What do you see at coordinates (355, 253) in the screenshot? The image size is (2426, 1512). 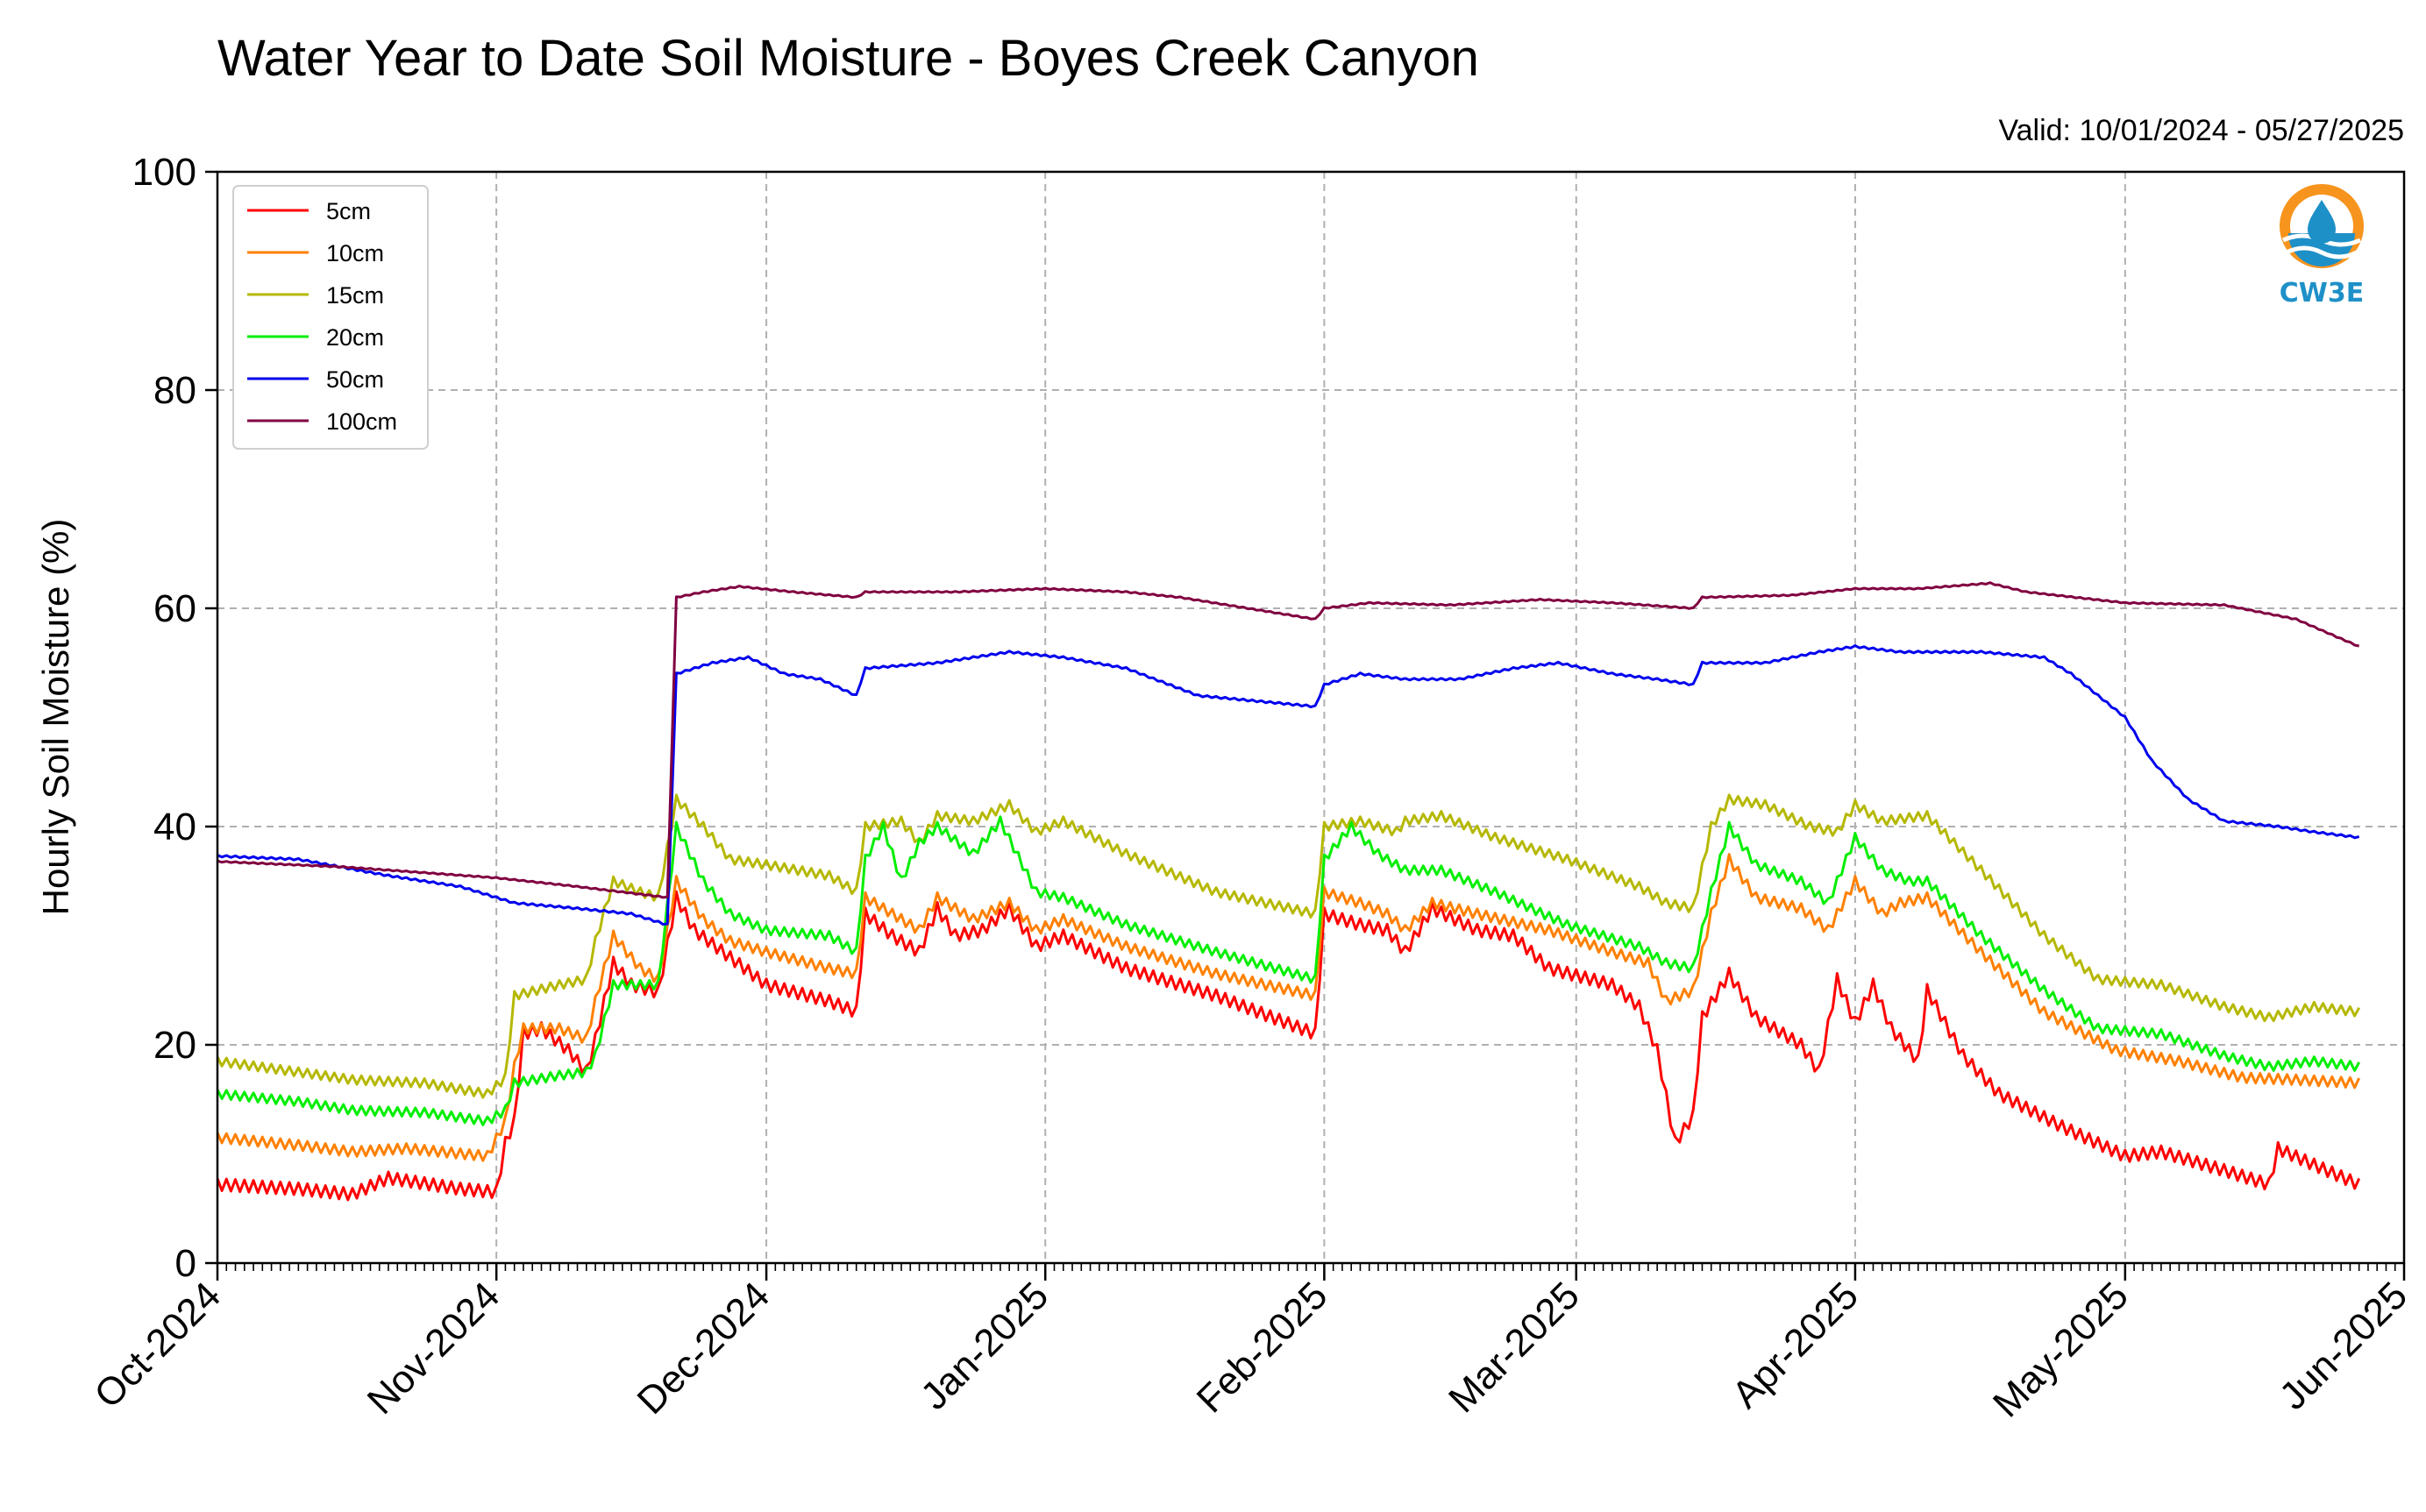 I see `legend-label: 10cm` at bounding box center [355, 253].